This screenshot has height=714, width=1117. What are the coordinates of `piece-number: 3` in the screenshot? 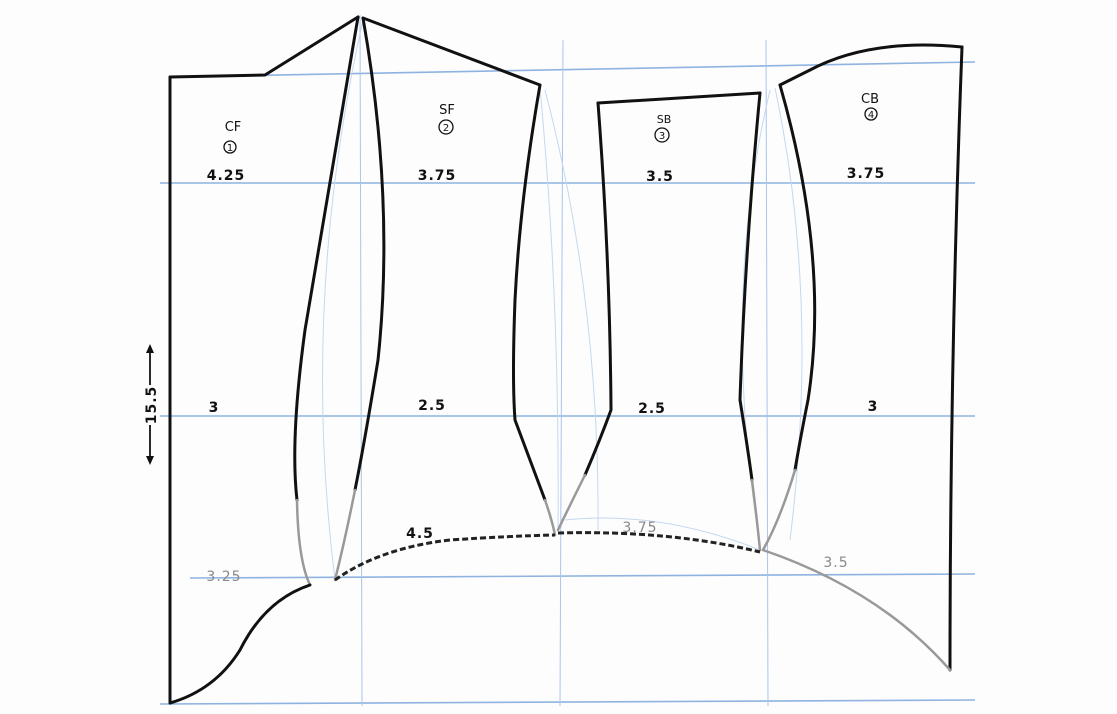 It's located at (662, 136).